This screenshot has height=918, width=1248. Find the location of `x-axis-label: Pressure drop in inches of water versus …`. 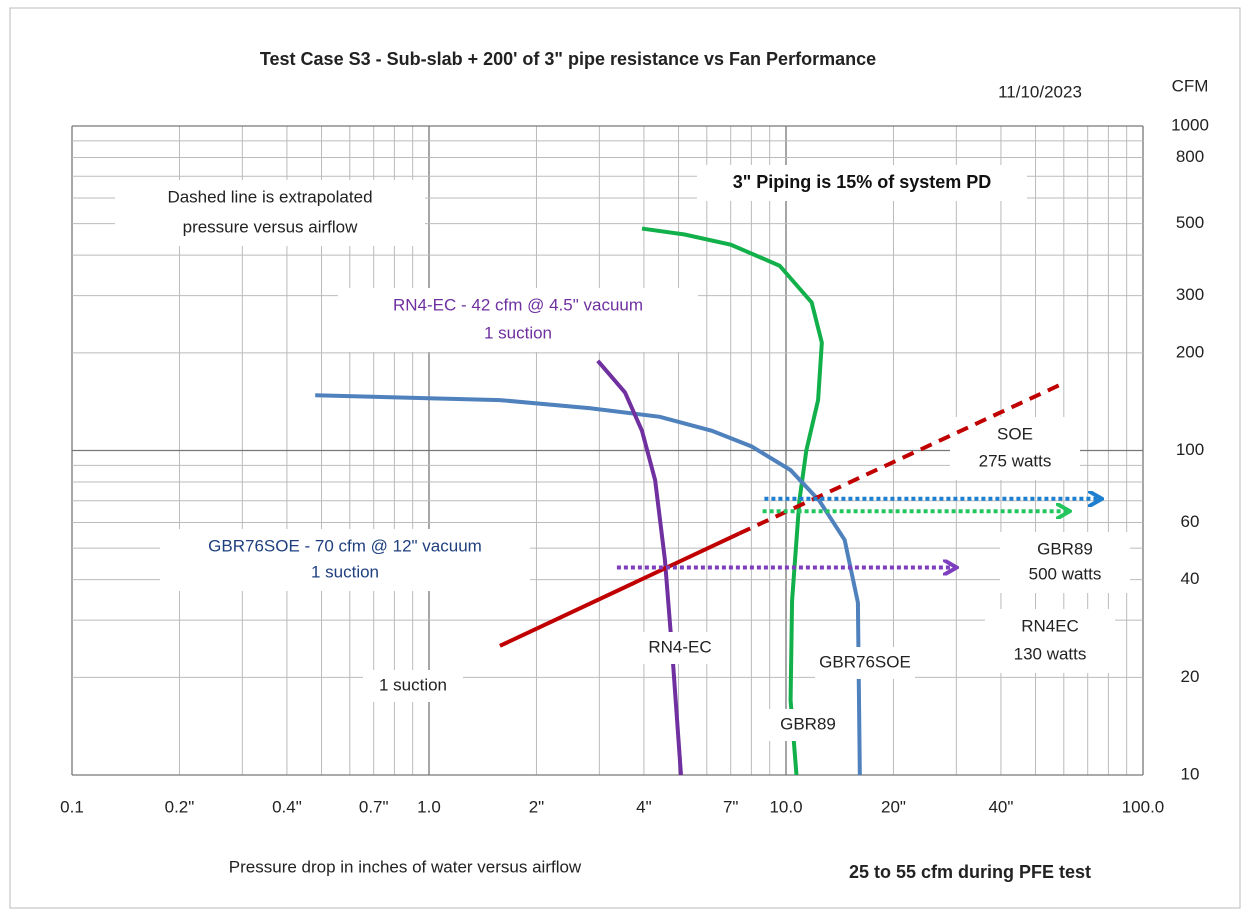

x-axis-label: Pressure drop in inches of water versus … is located at coordinates (405, 866).